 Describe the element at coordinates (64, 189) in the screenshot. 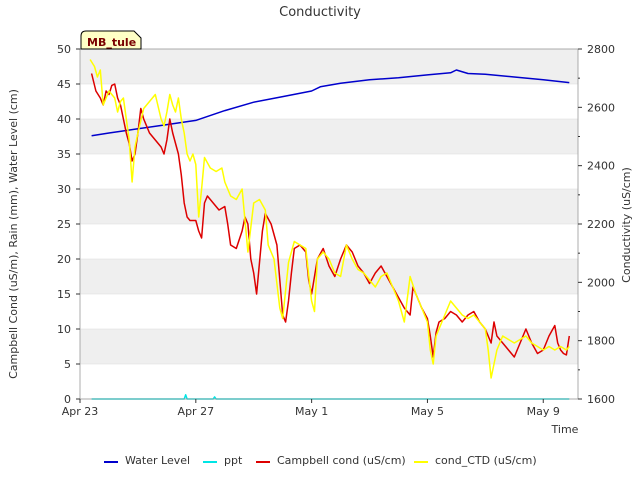

I see `left-tick-label: 30` at that location.